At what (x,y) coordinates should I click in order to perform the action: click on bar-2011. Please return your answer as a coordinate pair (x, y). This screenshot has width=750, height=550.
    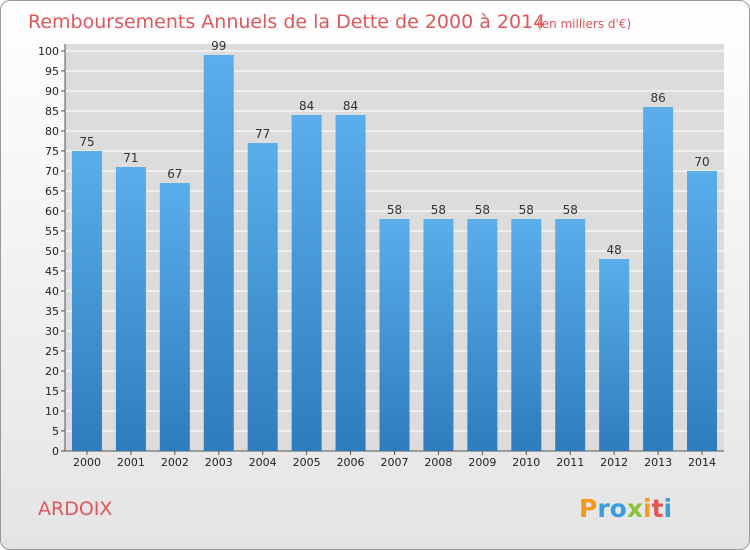
    Looking at the image, I should click on (570, 335).